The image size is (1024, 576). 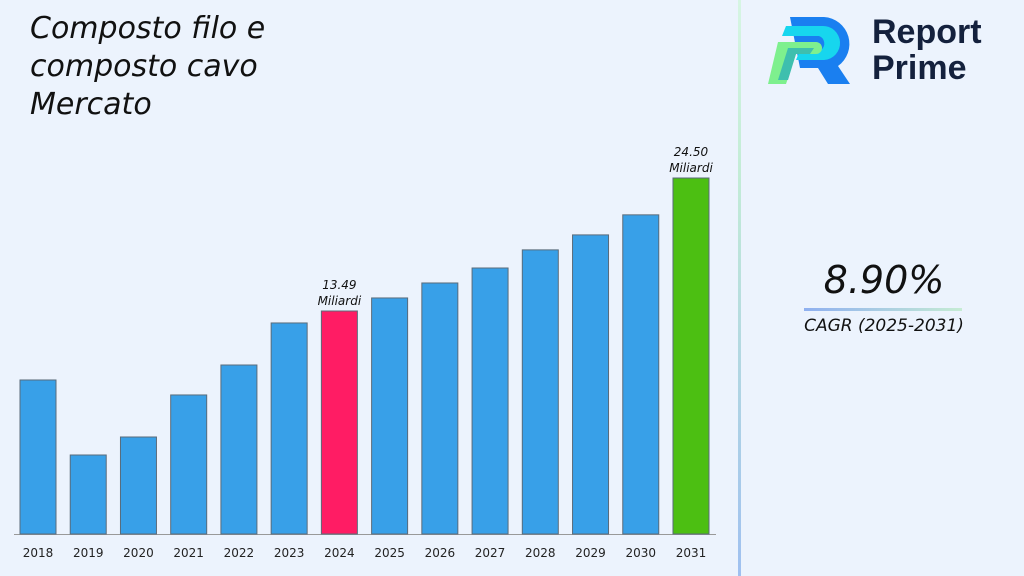 I want to click on x-tick-label: 2028, so click(x=540, y=553).